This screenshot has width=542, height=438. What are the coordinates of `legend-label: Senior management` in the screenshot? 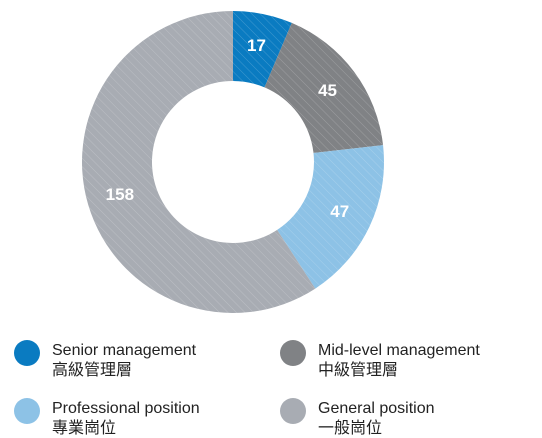 It's located at (124, 350).